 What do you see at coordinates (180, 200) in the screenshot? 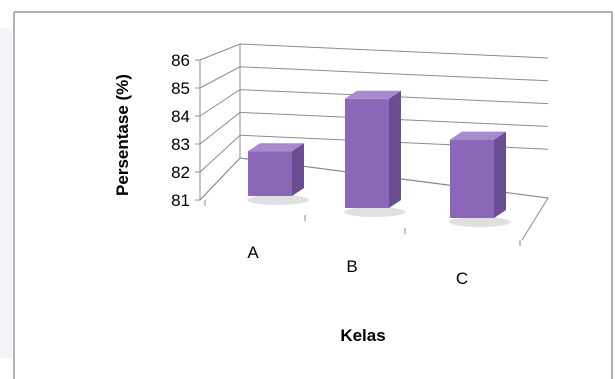
I see `y-tick-label: 81` at bounding box center [180, 200].